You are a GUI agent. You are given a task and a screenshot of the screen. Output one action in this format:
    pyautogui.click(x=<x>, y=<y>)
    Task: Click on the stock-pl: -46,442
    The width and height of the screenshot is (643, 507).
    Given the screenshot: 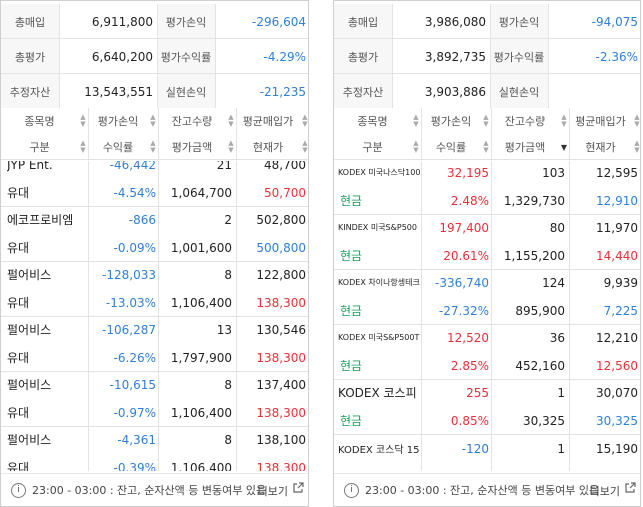 What is the action you would take?
    pyautogui.click(x=132, y=166)
    